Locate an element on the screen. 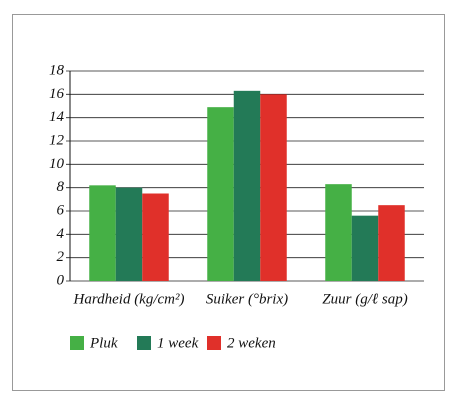  x-tick-label: Suiker (°brix) is located at coordinates (247, 299).